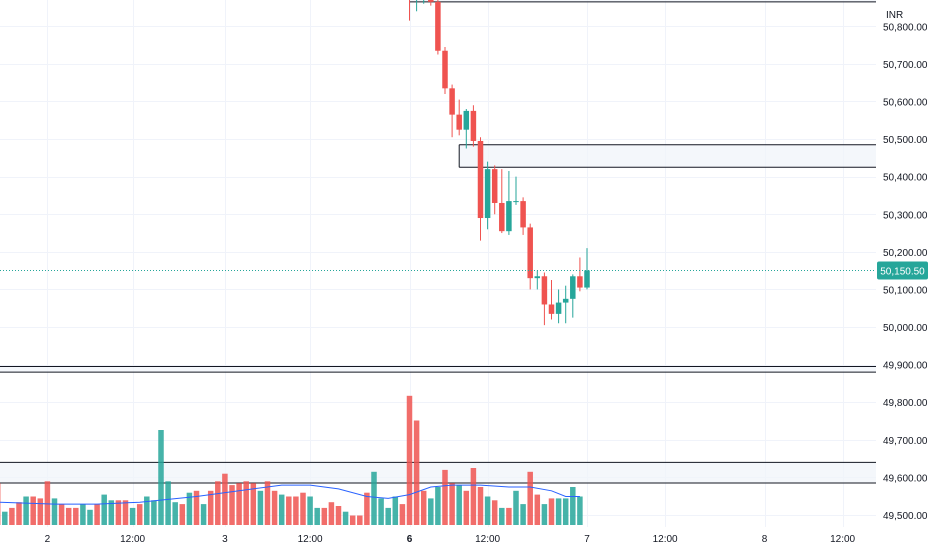 Image resolution: width=932 pixels, height=555 pixels. Describe the element at coordinates (894, 15) in the screenshot. I see `currency-label: INR` at that location.